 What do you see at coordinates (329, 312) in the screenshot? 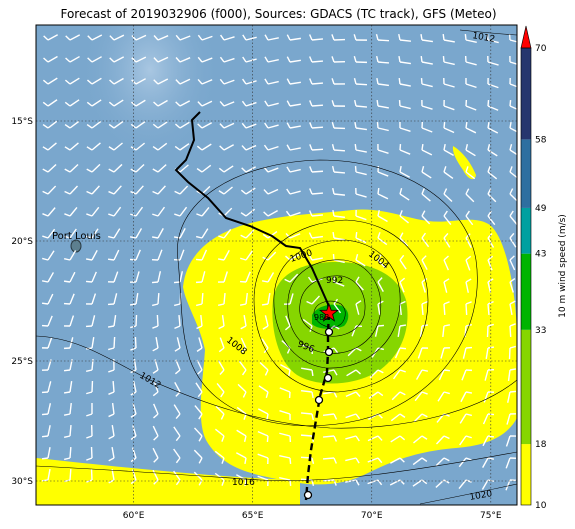
I see `storm-center-star` at bounding box center [329, 312].